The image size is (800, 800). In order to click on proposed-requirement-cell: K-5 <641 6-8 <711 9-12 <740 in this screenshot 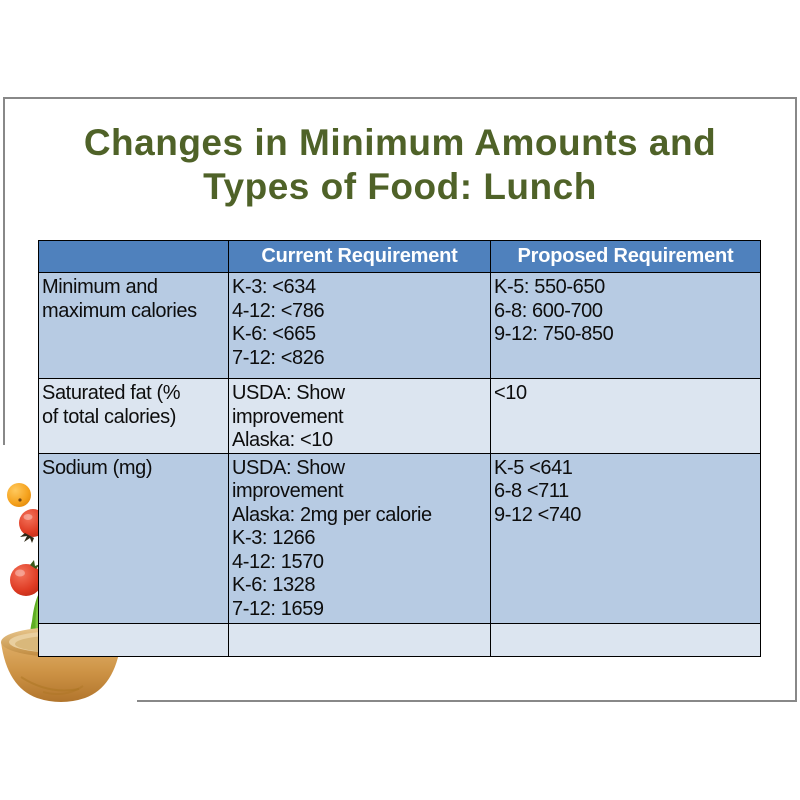, I will do `click(625, 538)`.